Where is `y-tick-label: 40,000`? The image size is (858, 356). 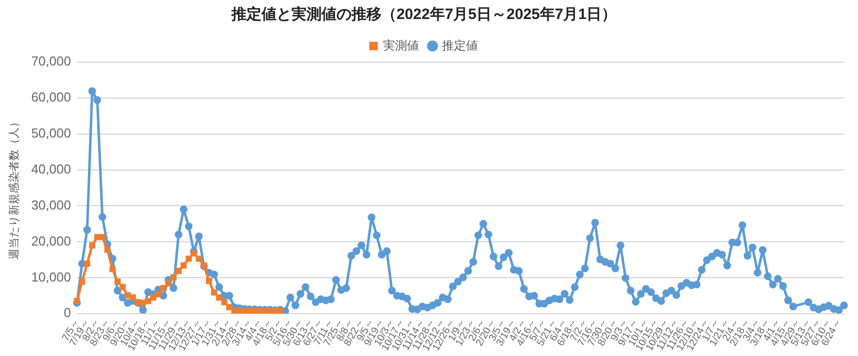
y-tick-label: 40,000 is located at coordinates (51, 168).